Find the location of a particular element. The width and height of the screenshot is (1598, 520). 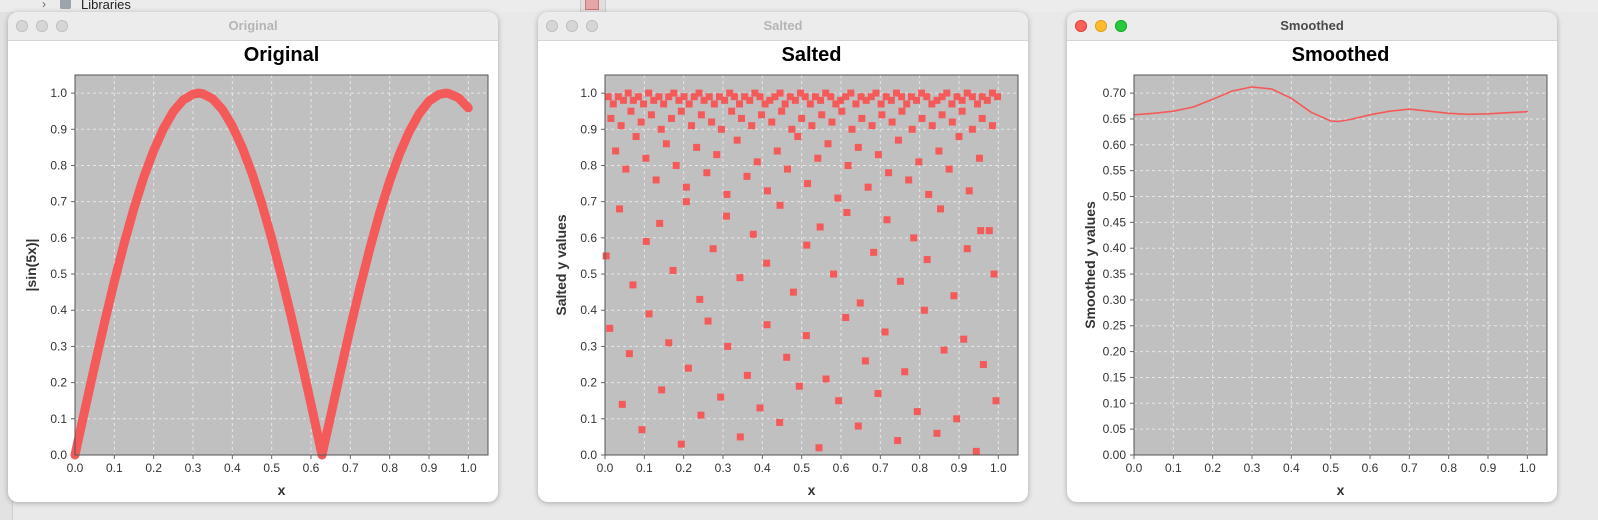

y-tick-label: 1.0 is located at coordinates (588, 93).